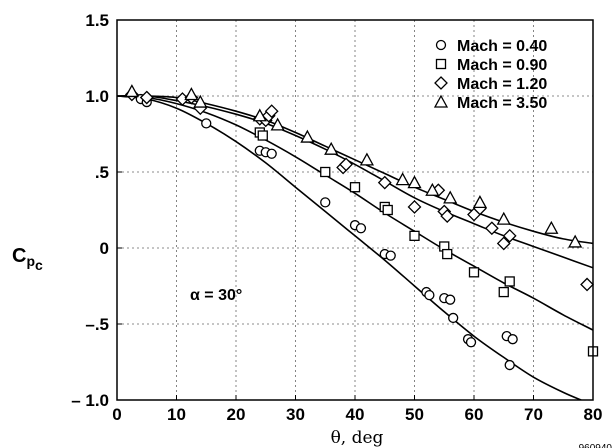  What do you see at coordinates (19, 256) in the screenshot?
I see `y-axis-label-main: C` at bounding box center [19, 256].